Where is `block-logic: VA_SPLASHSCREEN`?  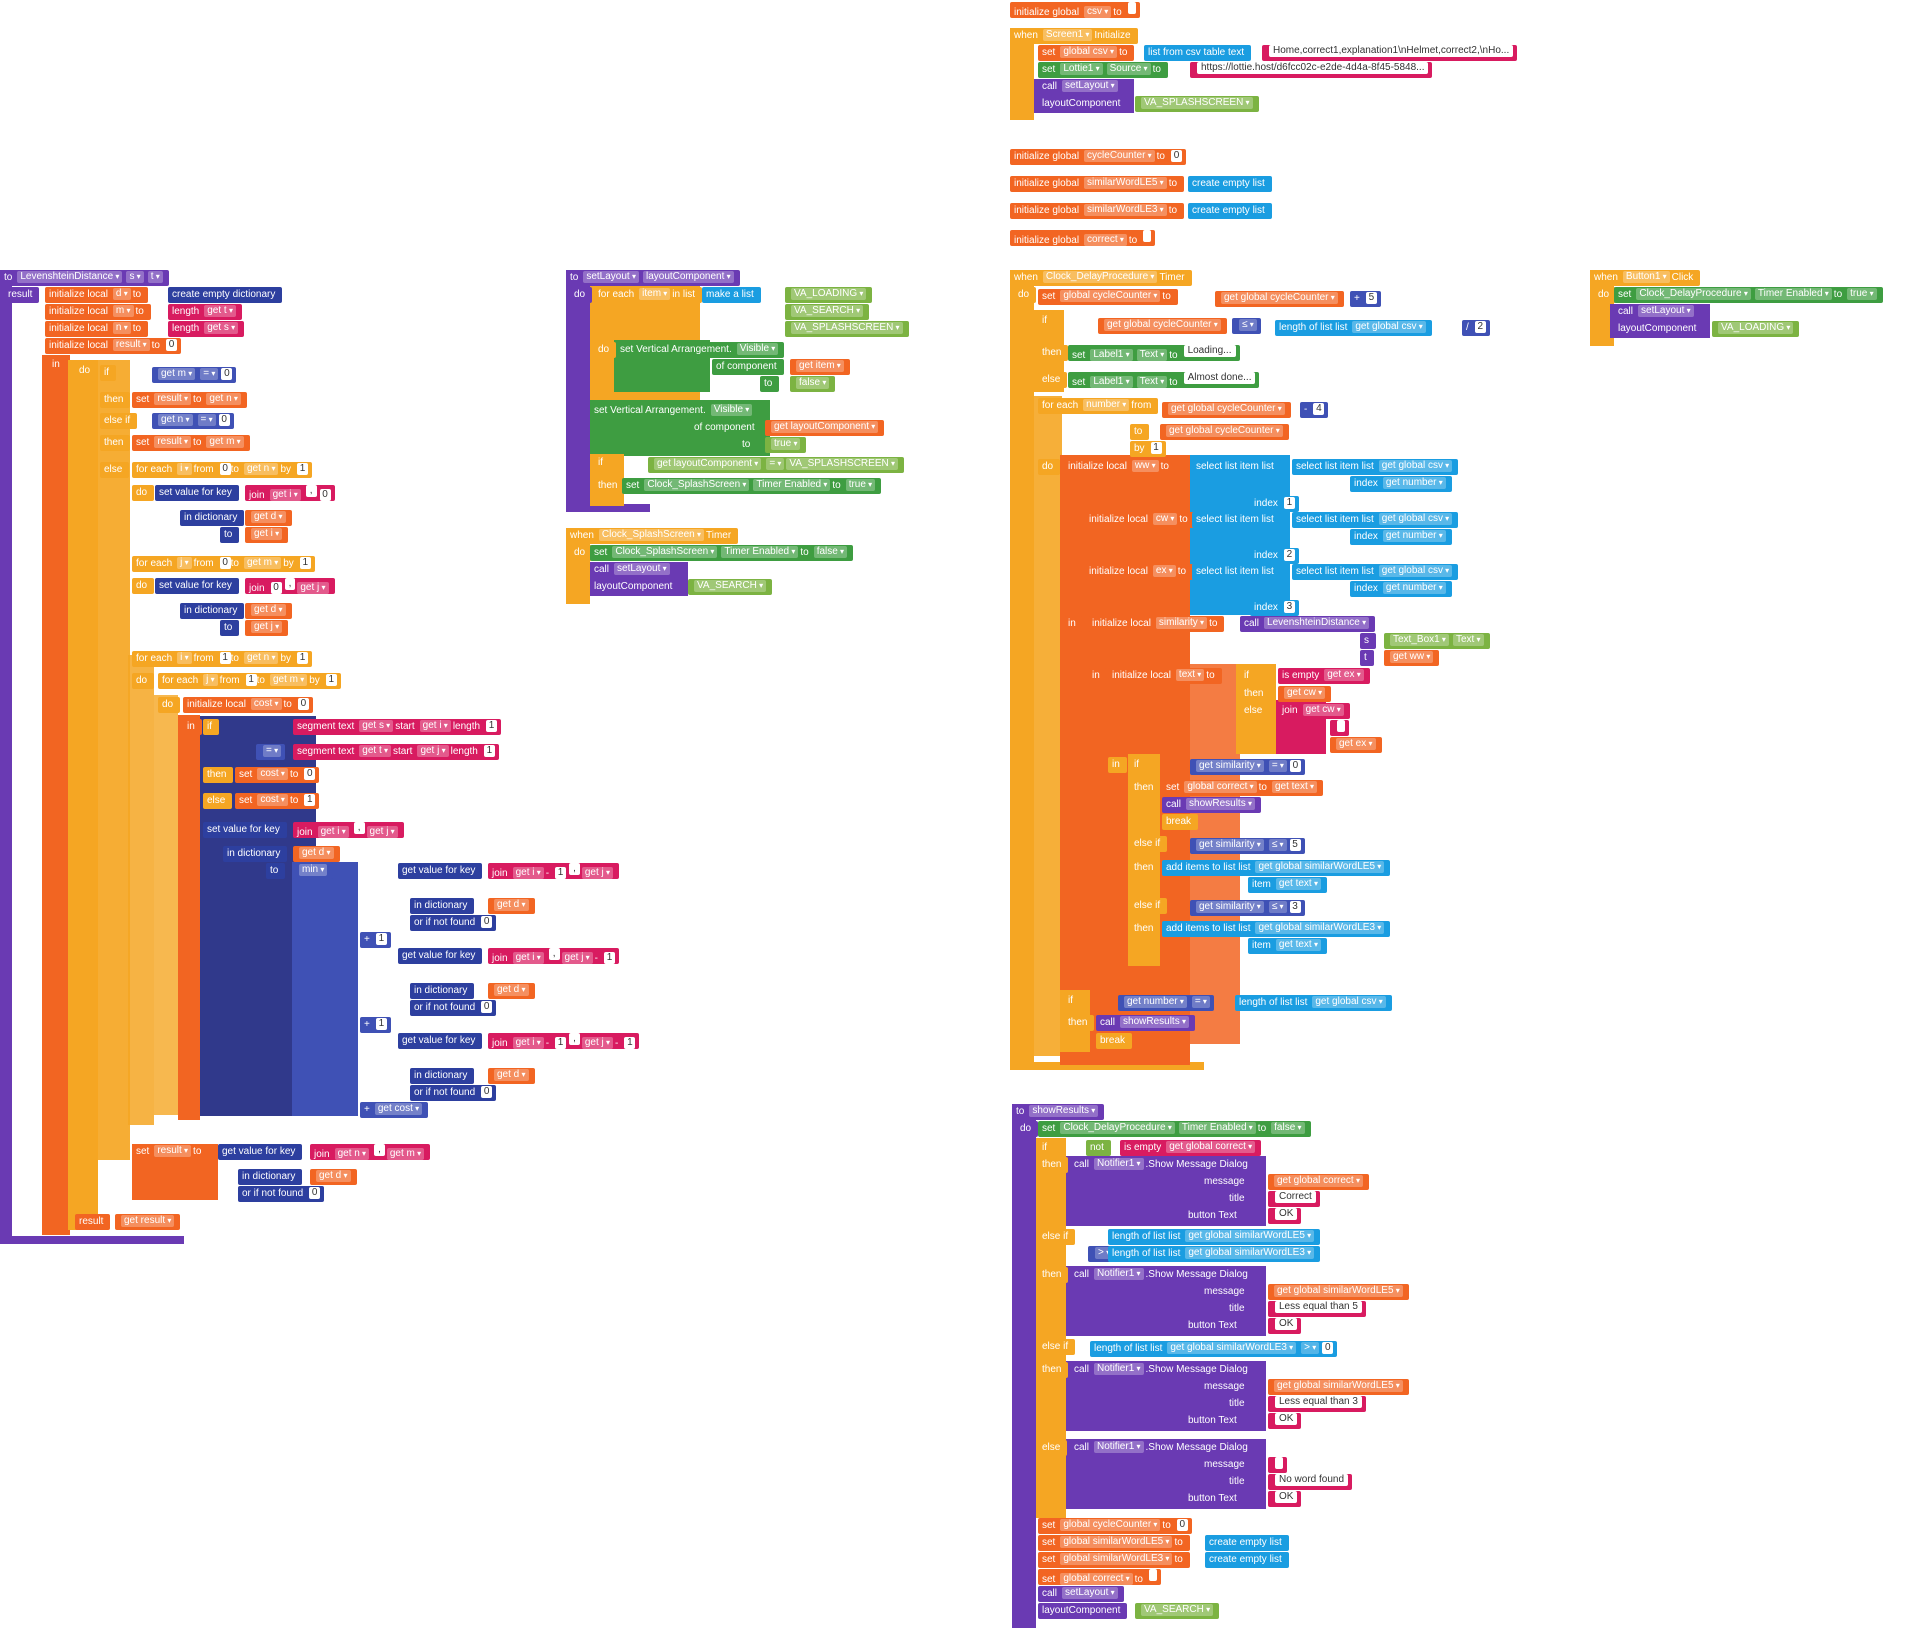 block-logic: VA_SPLASHSCREEN is located at coordinates (847, 329).